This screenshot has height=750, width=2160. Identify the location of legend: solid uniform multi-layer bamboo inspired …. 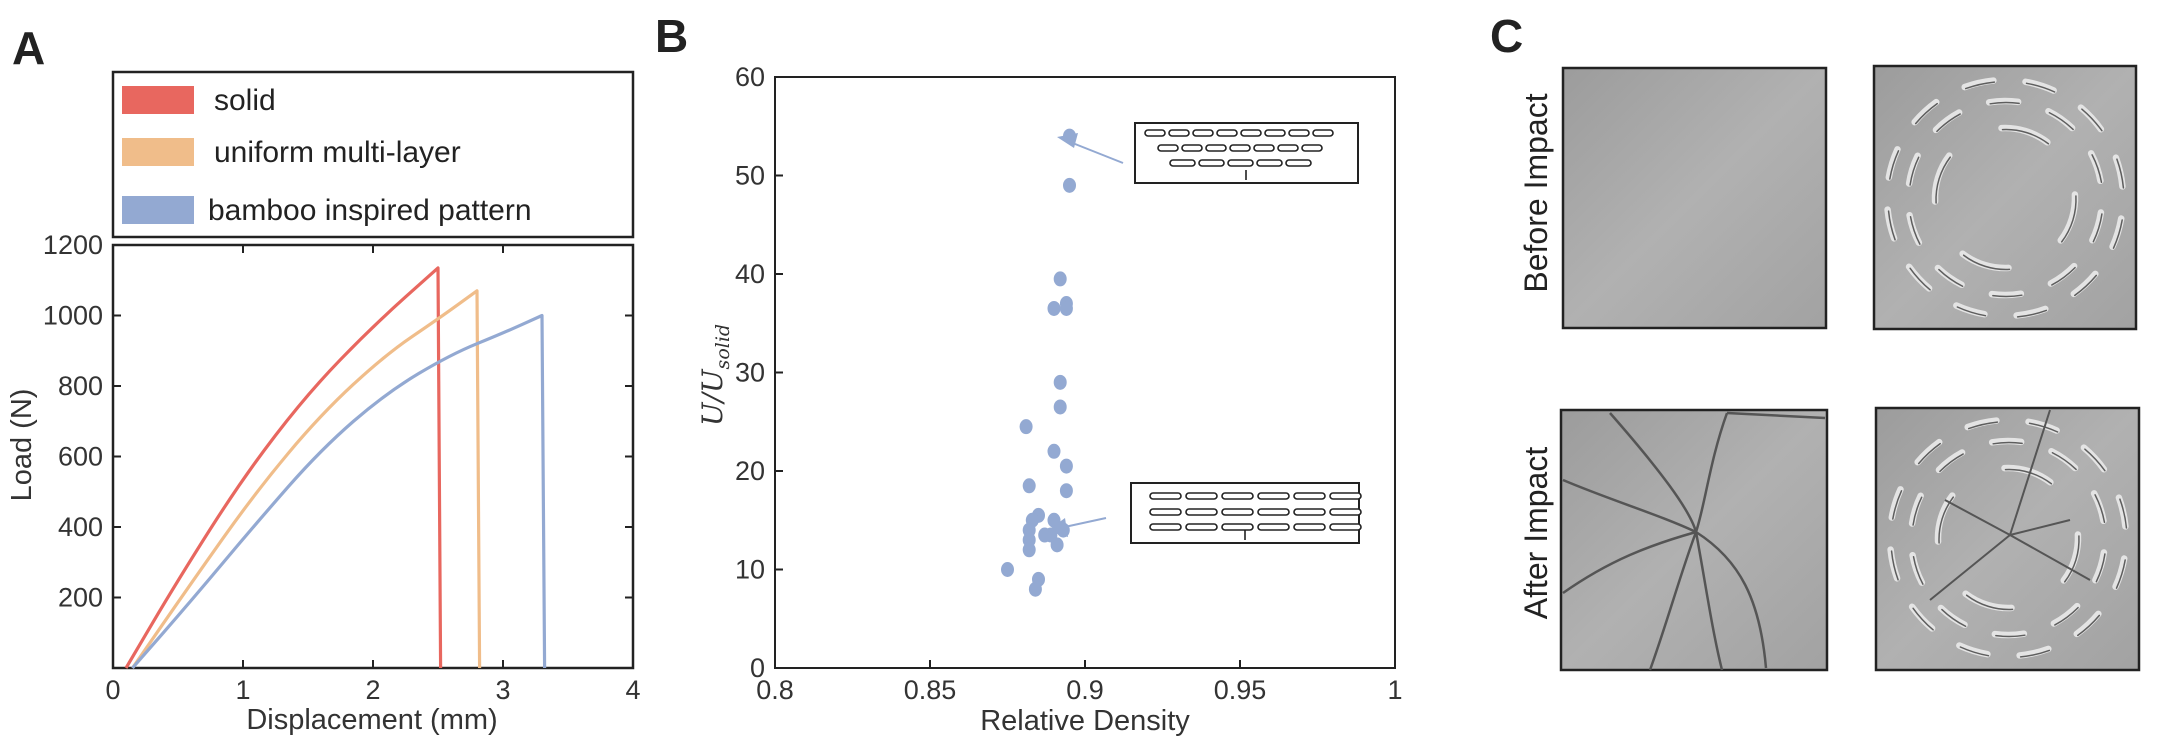
(327, 155).